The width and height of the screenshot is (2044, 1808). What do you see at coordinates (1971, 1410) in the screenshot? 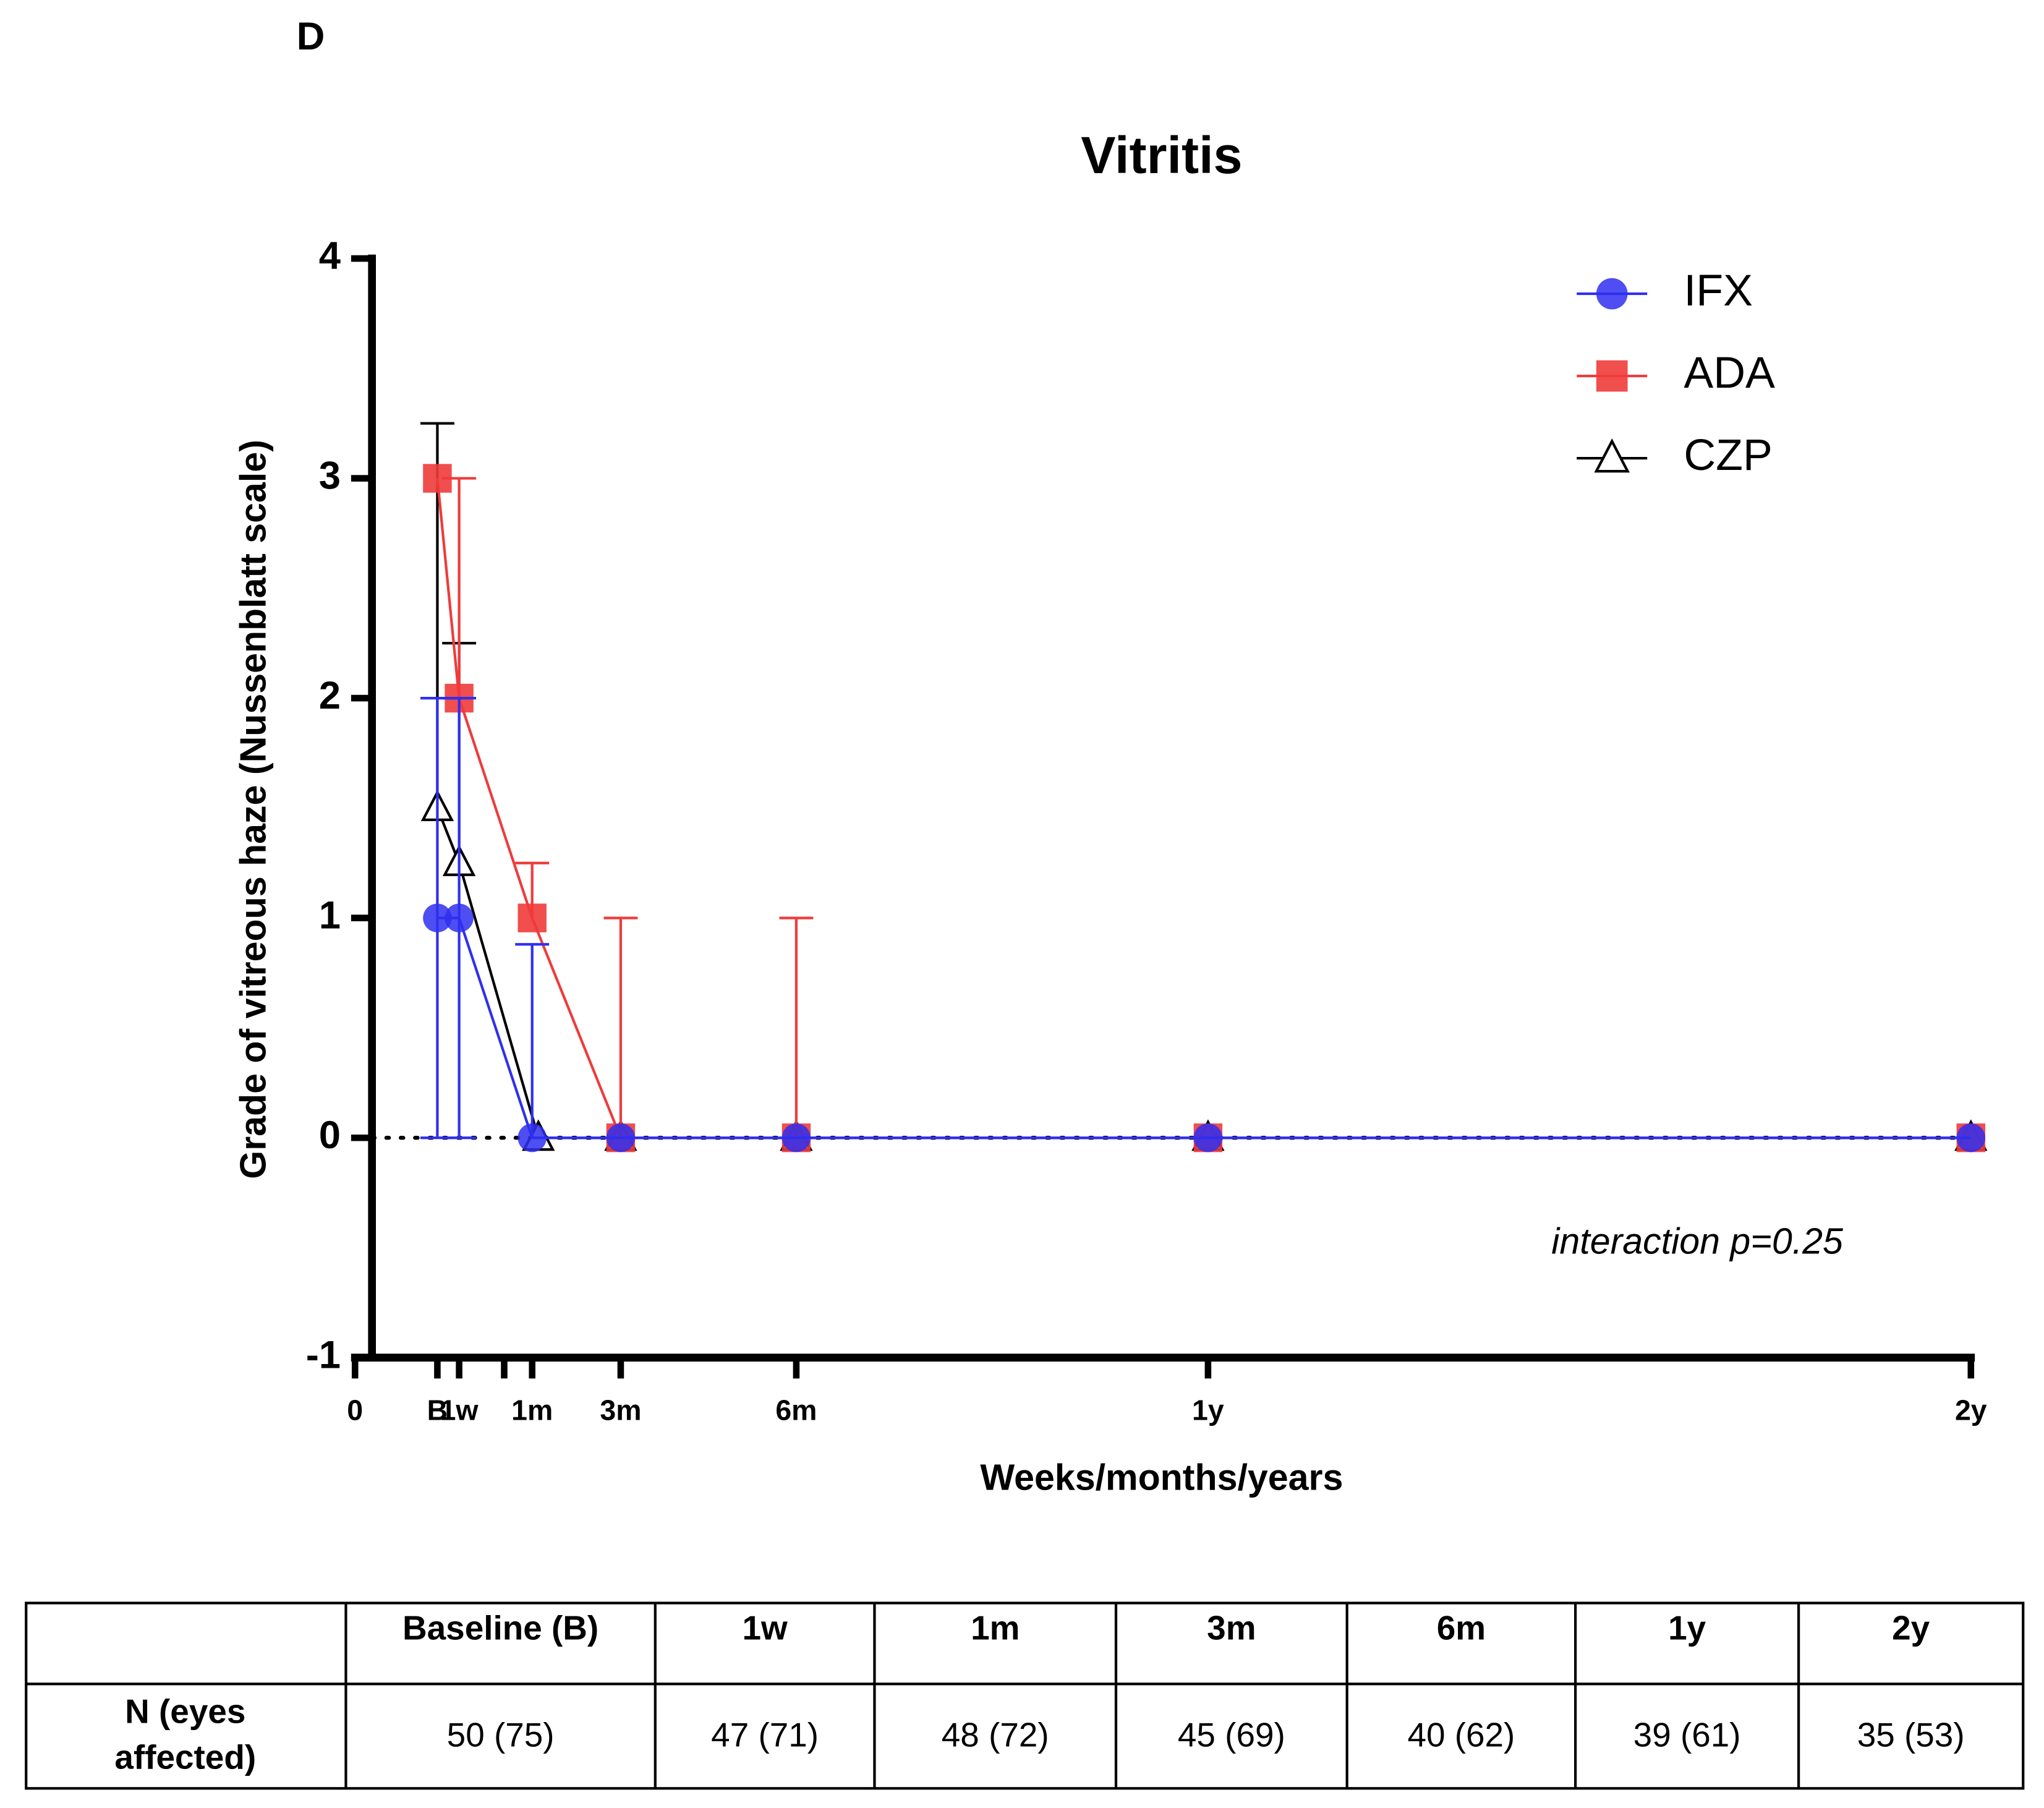
I see `x-tick-label: 2y` at bounding box center [1971, 1410].